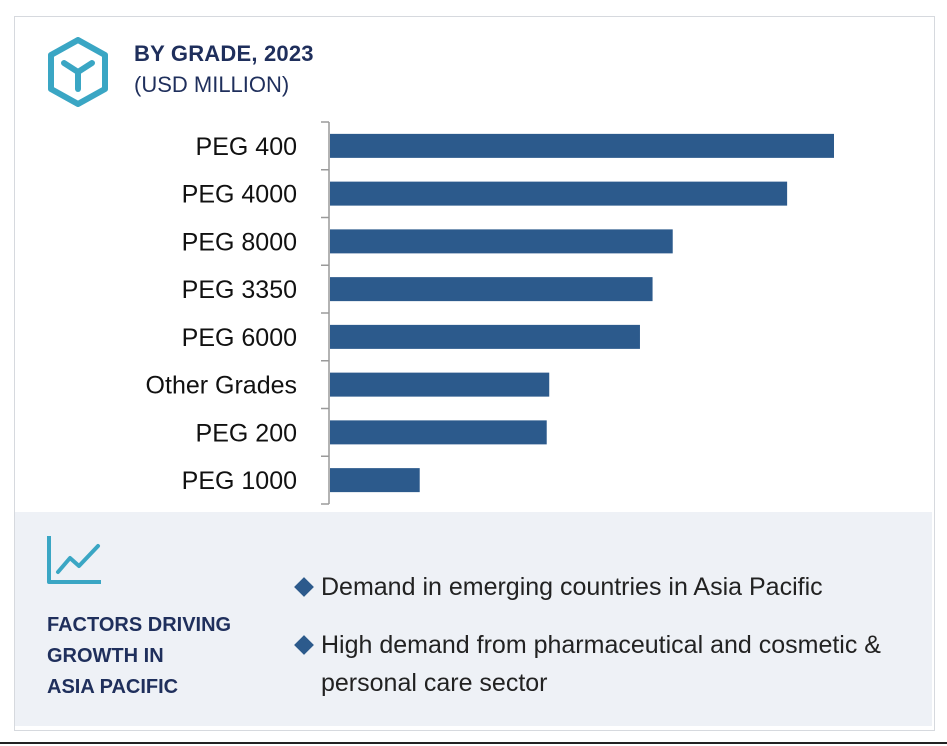 This screenshot has width=947, height=746. What do you see at coordinates (239, 195) in the screenshot?
I see `category-label: PEG 4000` at bounding box center [239, 195].